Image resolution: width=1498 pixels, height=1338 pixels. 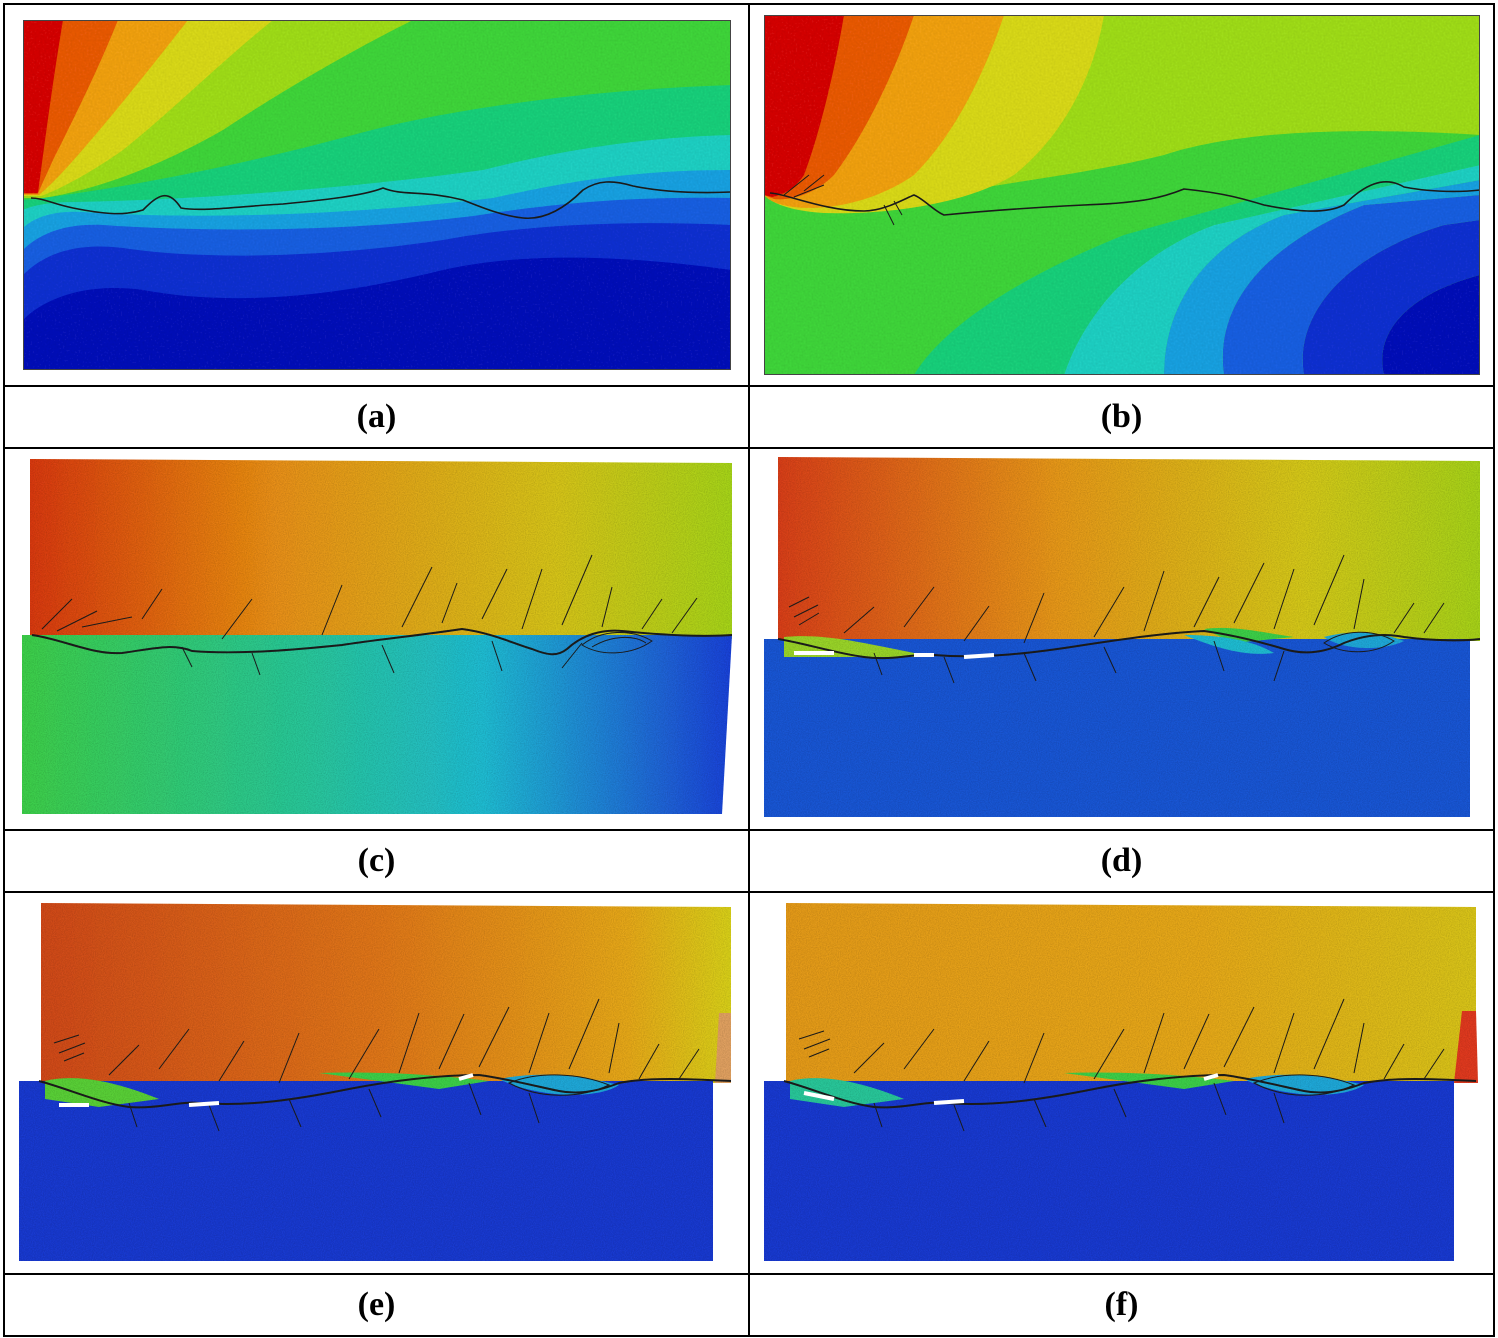 I want to click on panel-c-cell, so click(x=376, y=639).